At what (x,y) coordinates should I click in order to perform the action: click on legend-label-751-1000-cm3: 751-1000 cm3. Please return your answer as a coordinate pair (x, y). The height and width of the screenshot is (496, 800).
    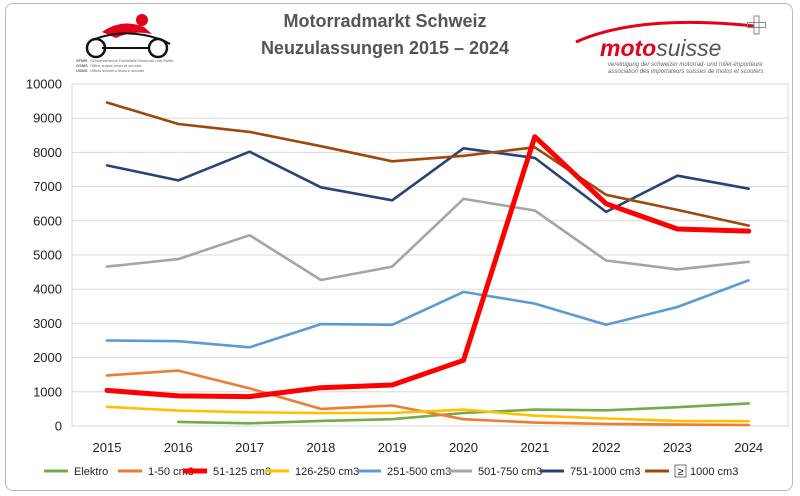
    Looking at the image, I should click on (605, 472).